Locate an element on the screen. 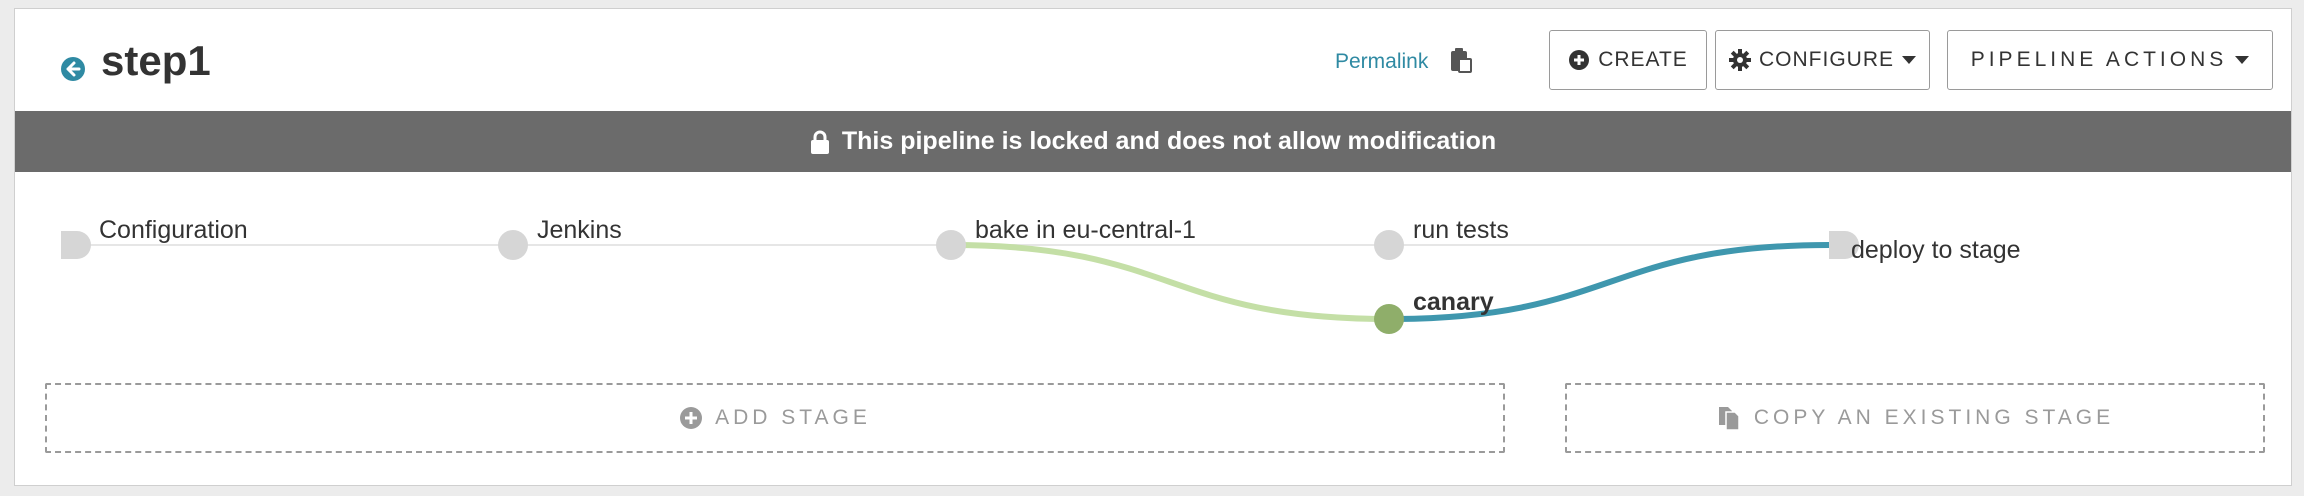 The image size is (2304, 496). copy-stage-label: COPY AN EXISTING STAGE is located at coordinates (1934, 417).